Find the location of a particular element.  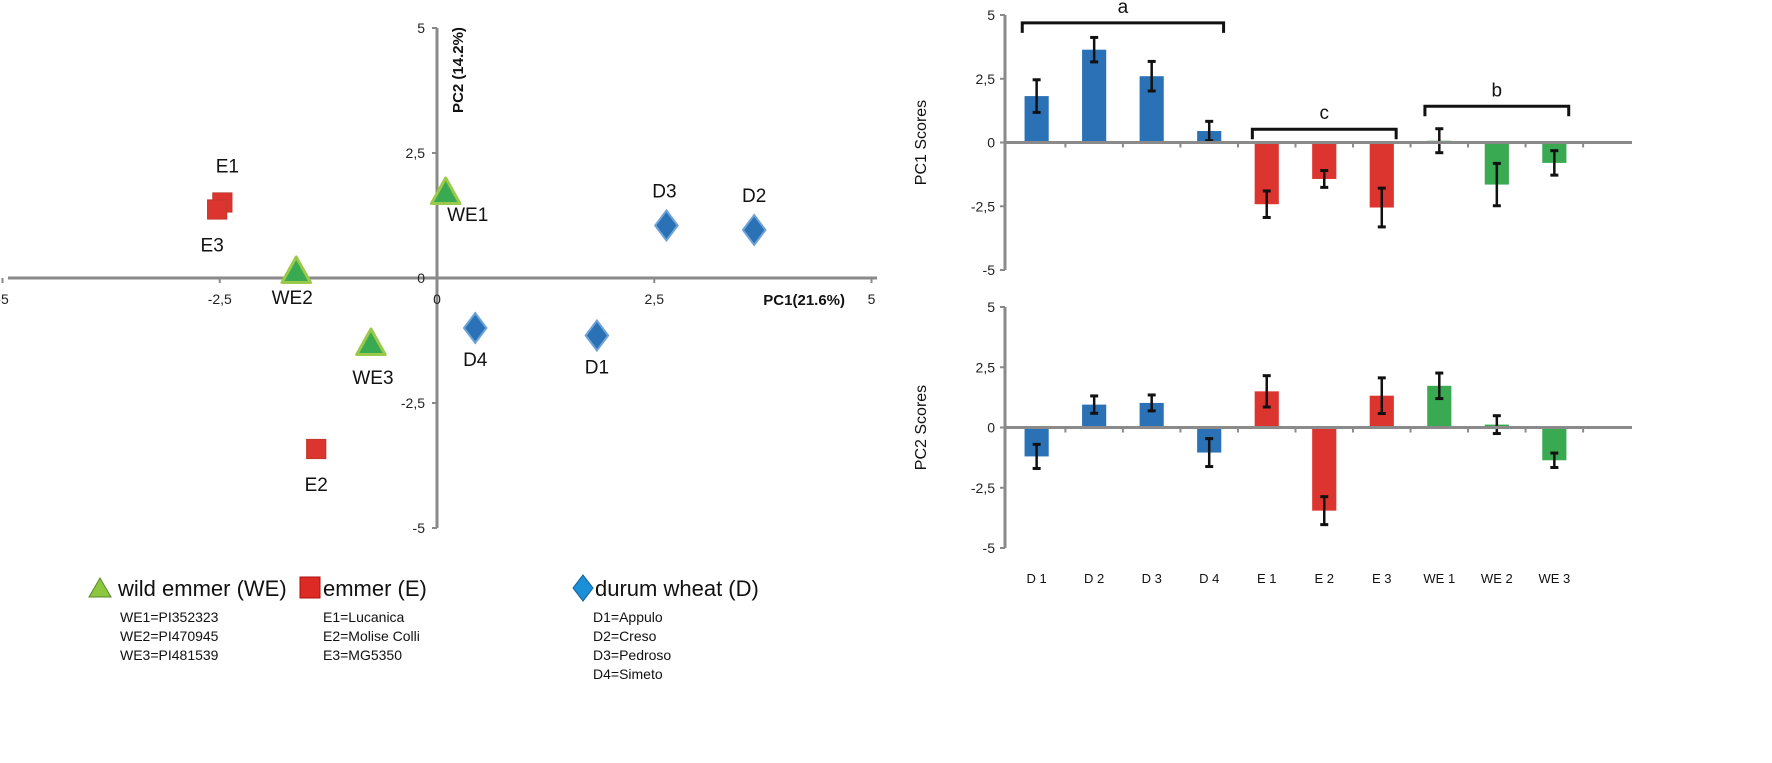

data-point-e3 is located at coordinates (217, 209).